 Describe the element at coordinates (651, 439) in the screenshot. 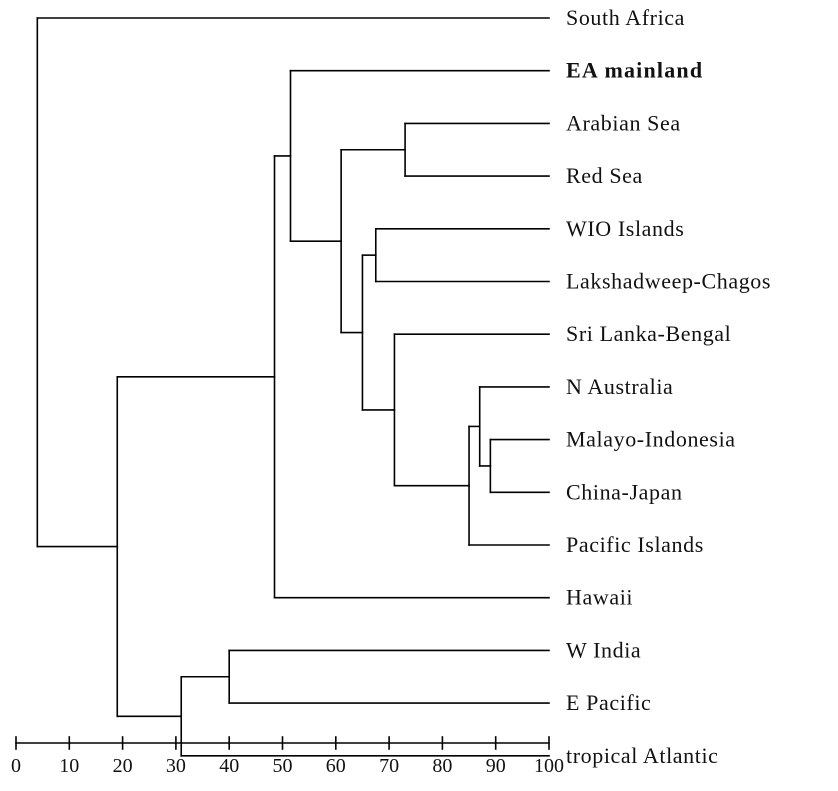

I see `leaf-label-malayo-indonesia: Malayo-Indonesia` at that location.